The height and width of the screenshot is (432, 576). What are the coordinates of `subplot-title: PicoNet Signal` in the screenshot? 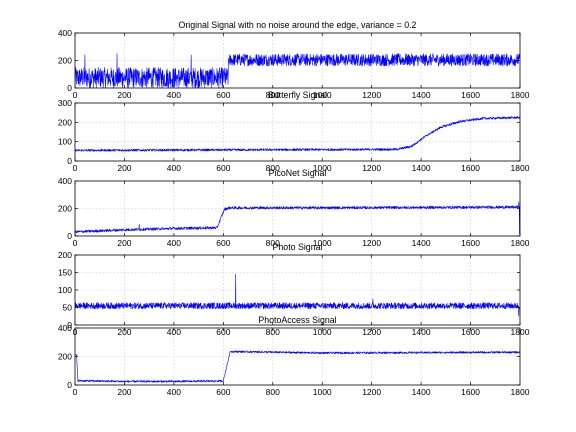 It's located at (298, 173).